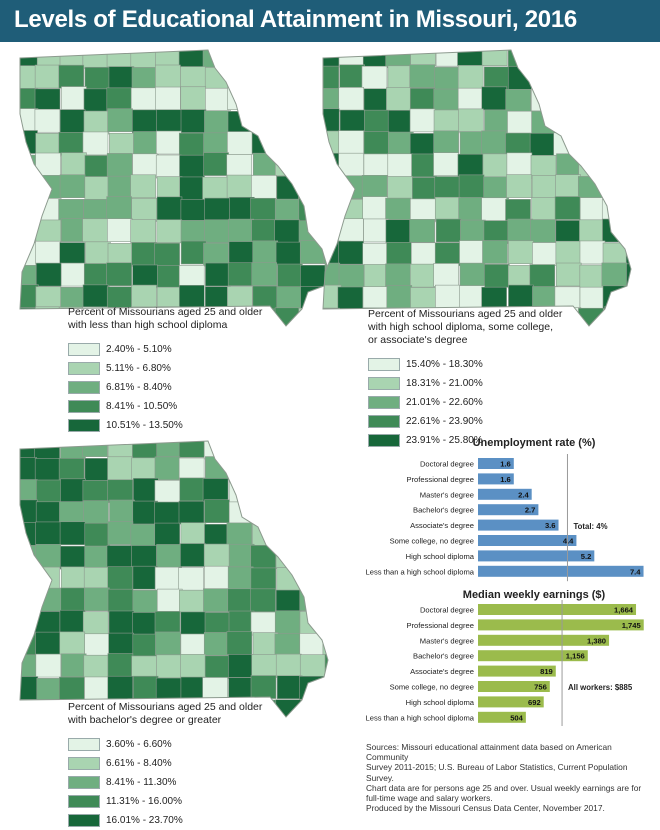 The width and height of the screenshot is (660, 830). What do you see at coordinates (624, 610) in the screenshot?
I see `data-label: 1,664` at bounding box center [624, 610].